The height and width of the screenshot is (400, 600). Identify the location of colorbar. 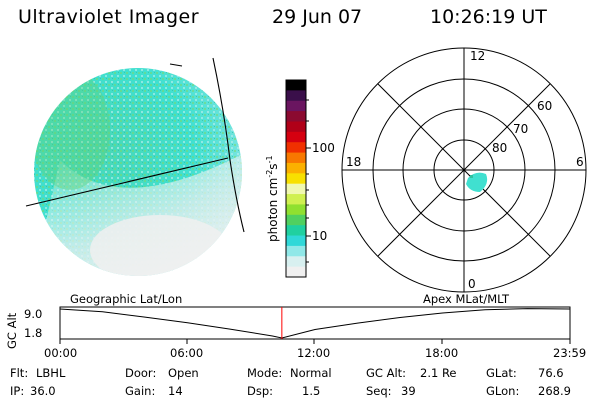
(296, 179).